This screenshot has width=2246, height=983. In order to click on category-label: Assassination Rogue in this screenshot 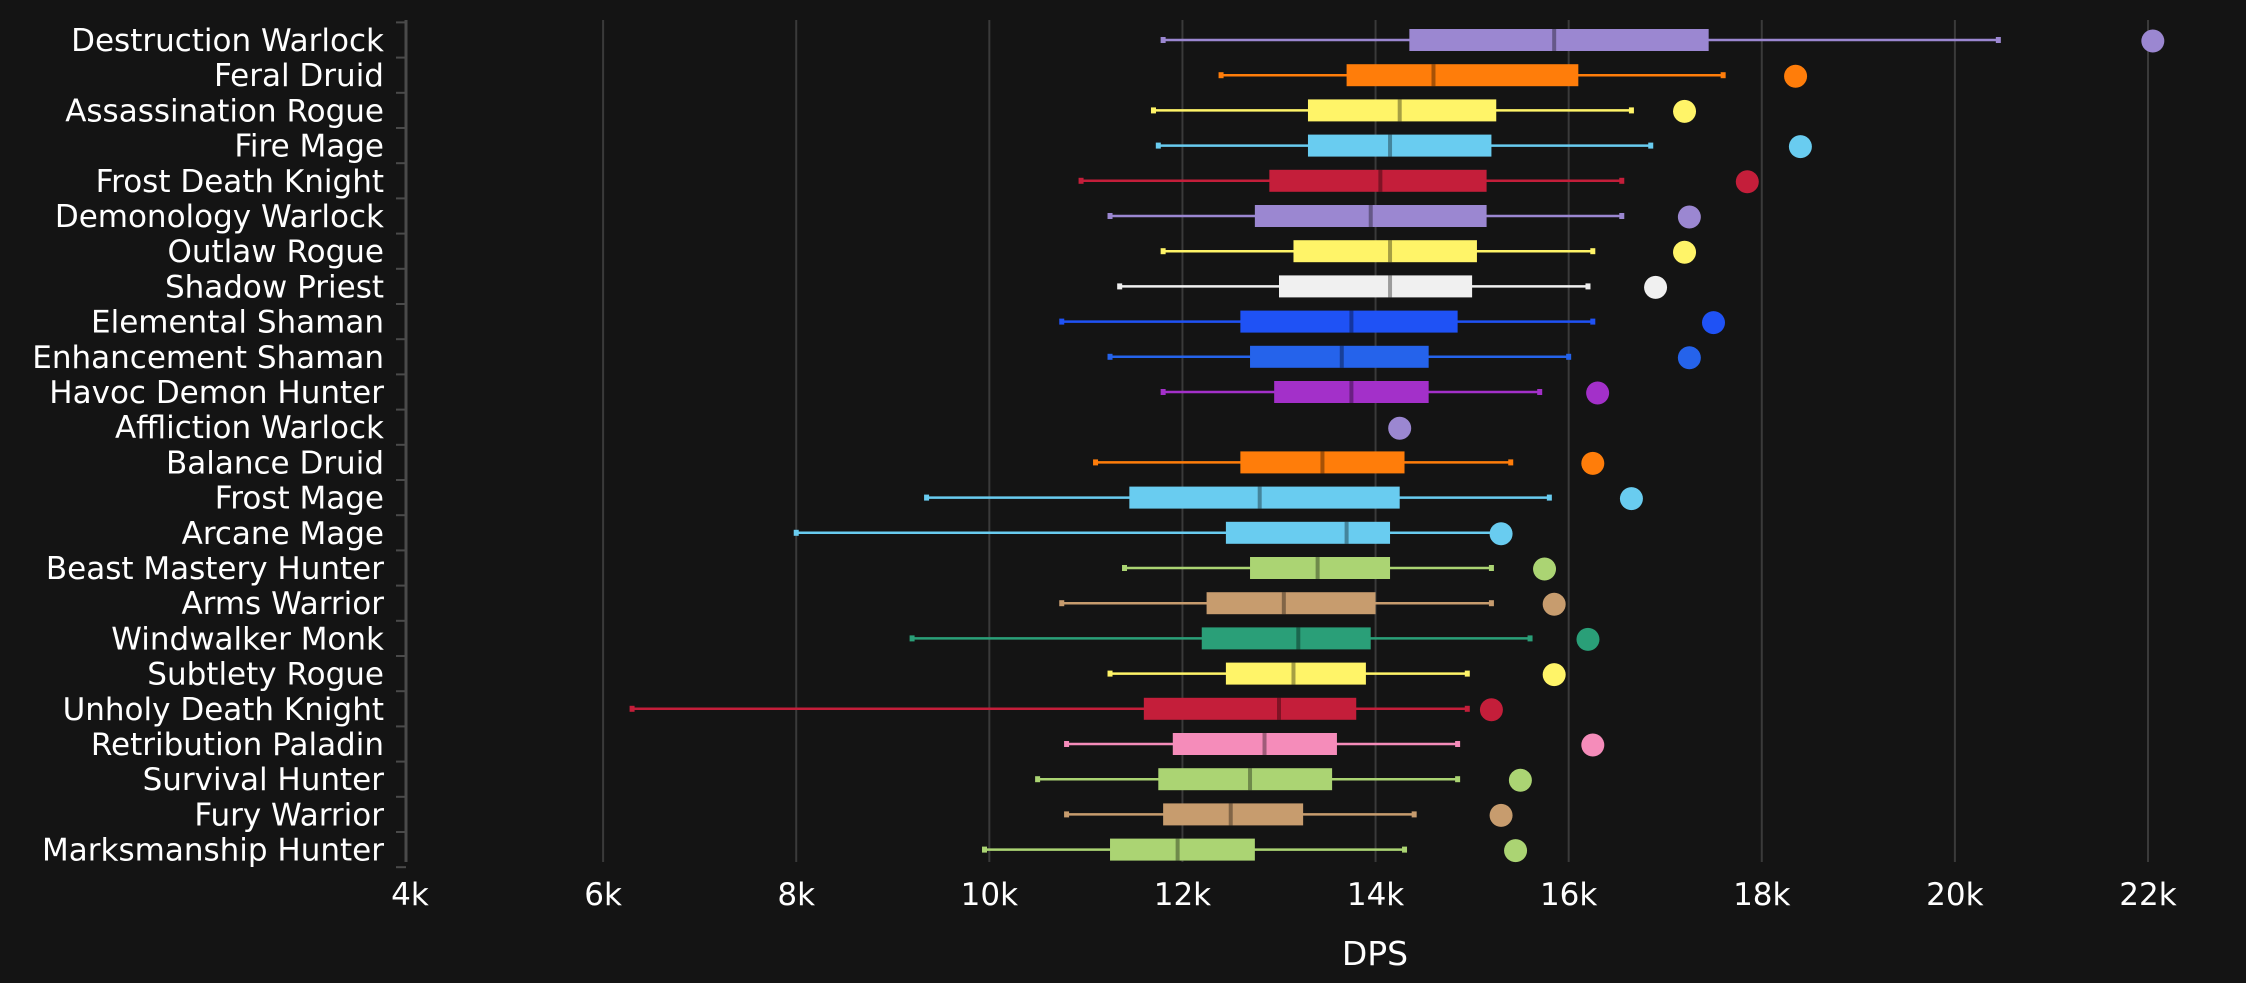, I will do `click(224, 111)`.